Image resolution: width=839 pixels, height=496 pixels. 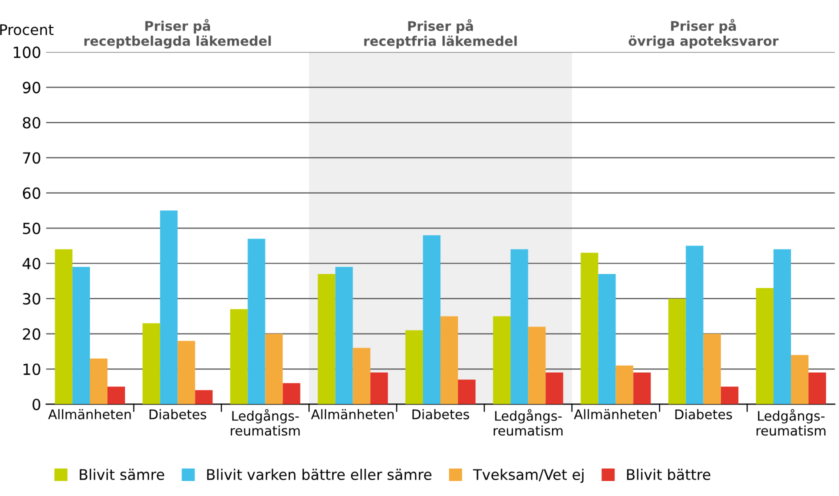 I want to click on y-tick-label: 30, so click(x=31, y=299).